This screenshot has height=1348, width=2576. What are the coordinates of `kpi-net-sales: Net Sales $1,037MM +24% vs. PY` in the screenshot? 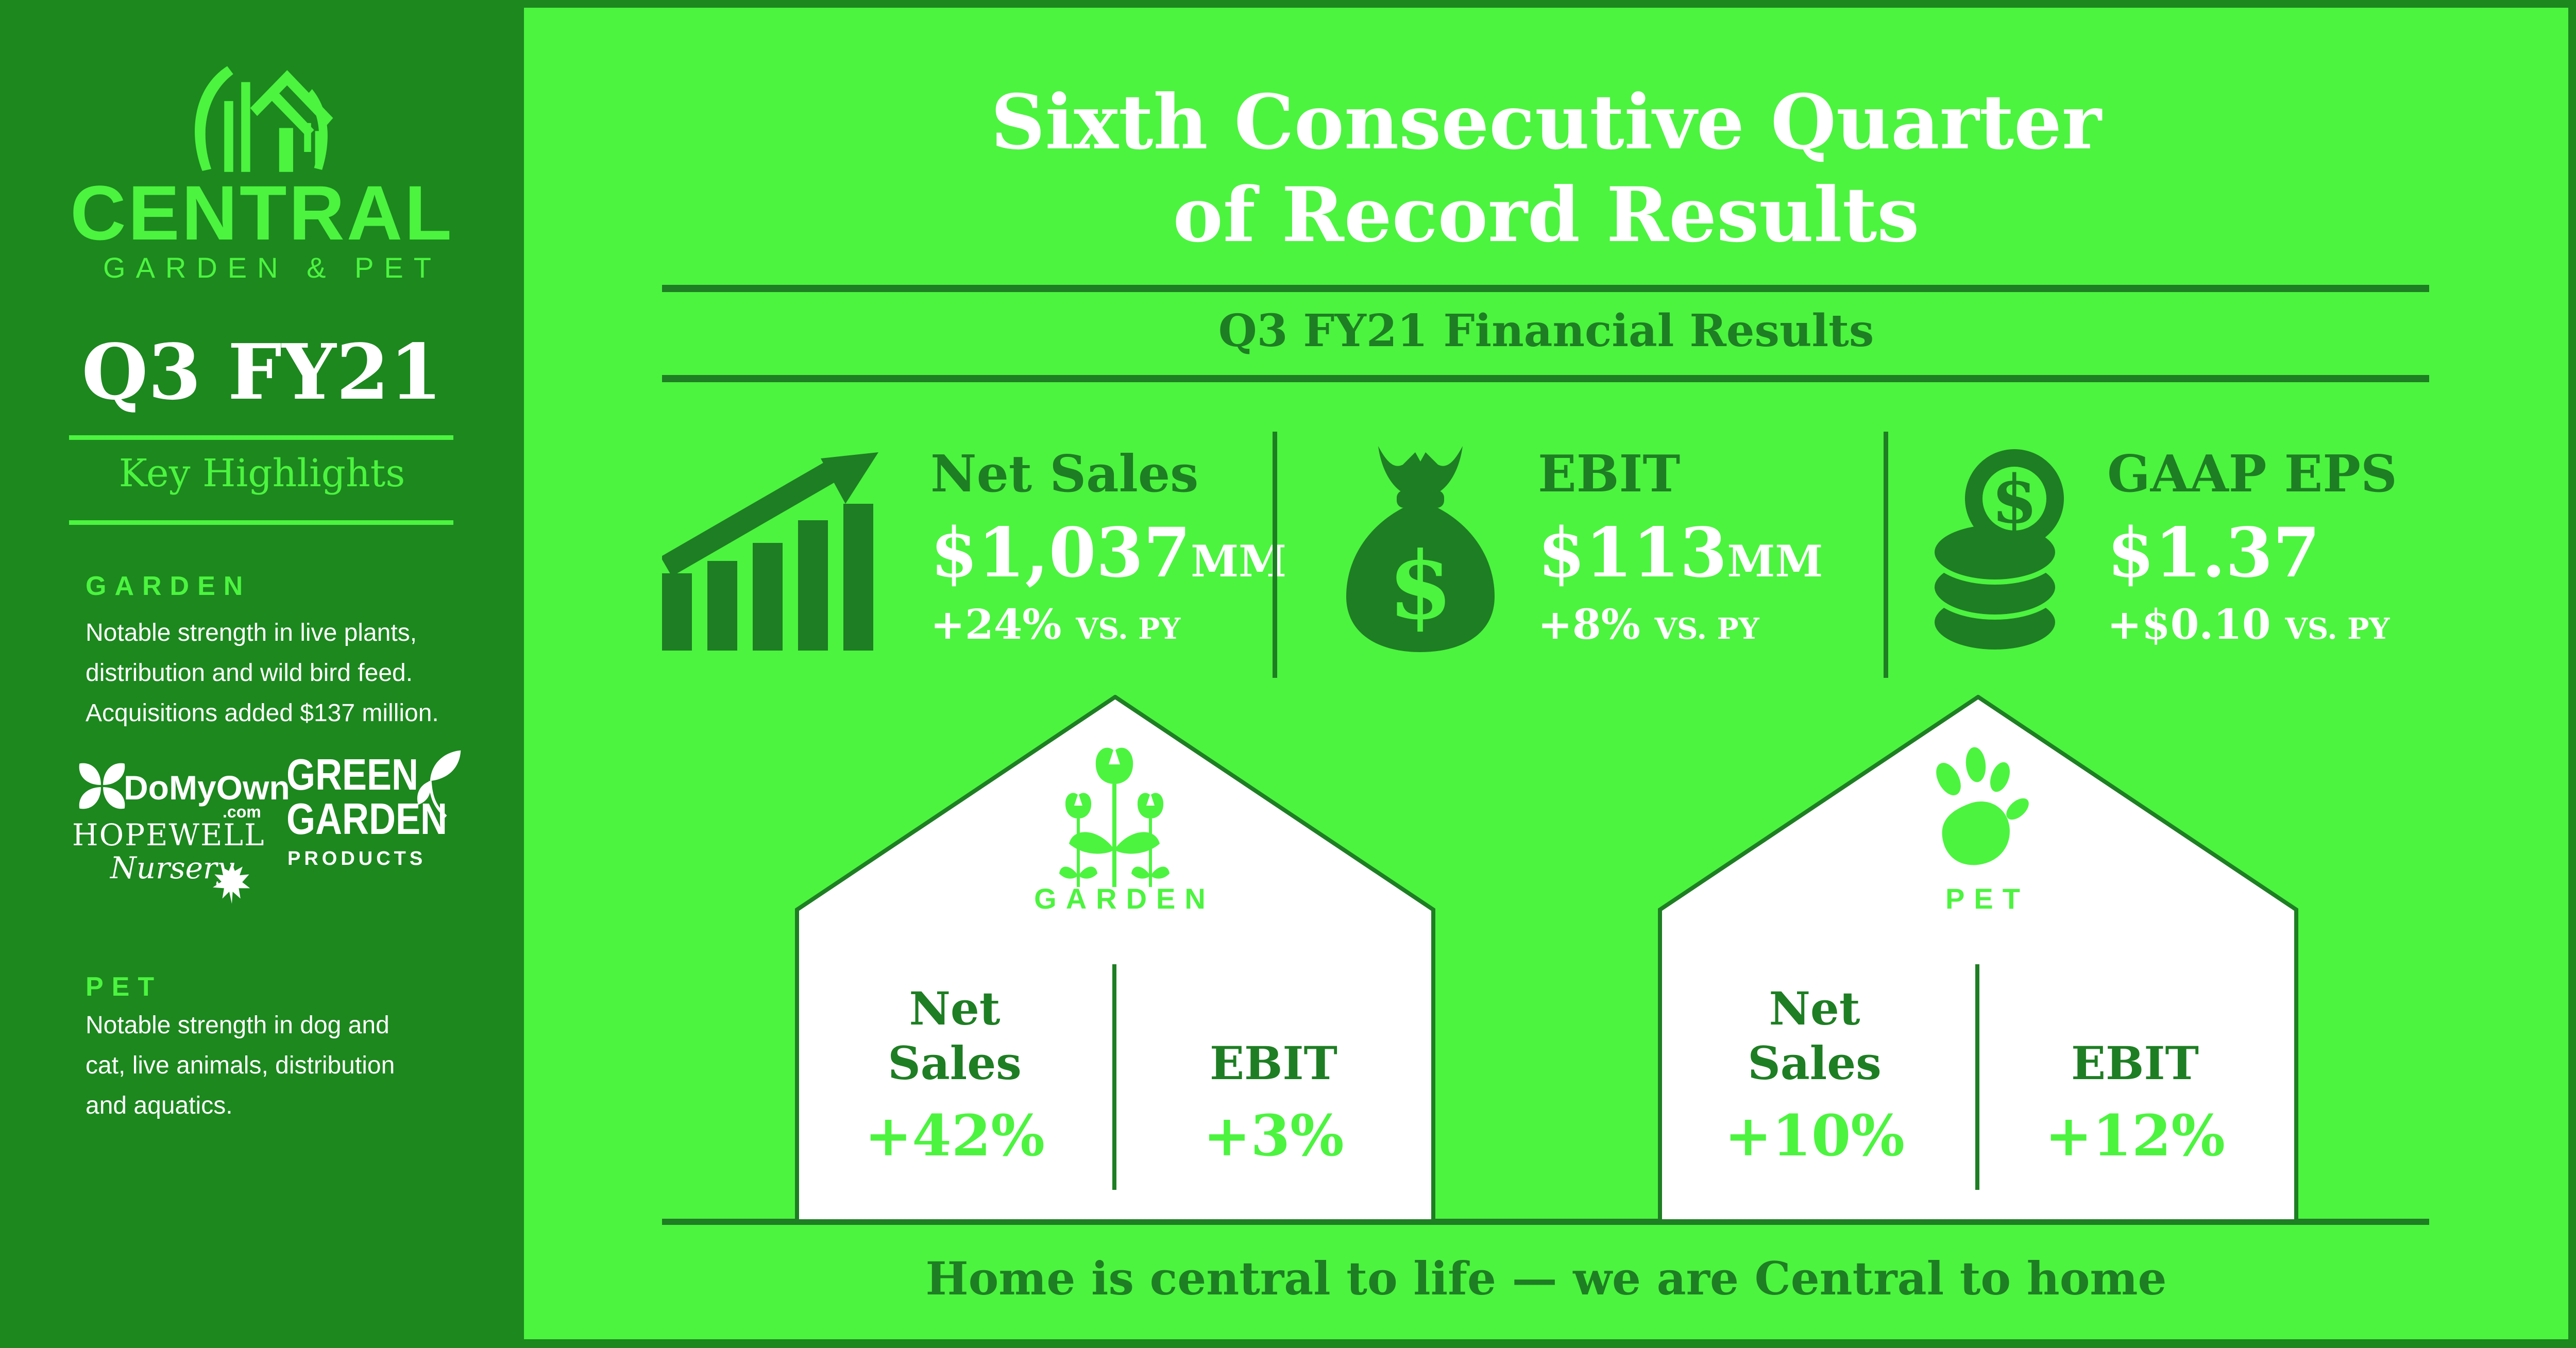 It's located at (1108, 545).